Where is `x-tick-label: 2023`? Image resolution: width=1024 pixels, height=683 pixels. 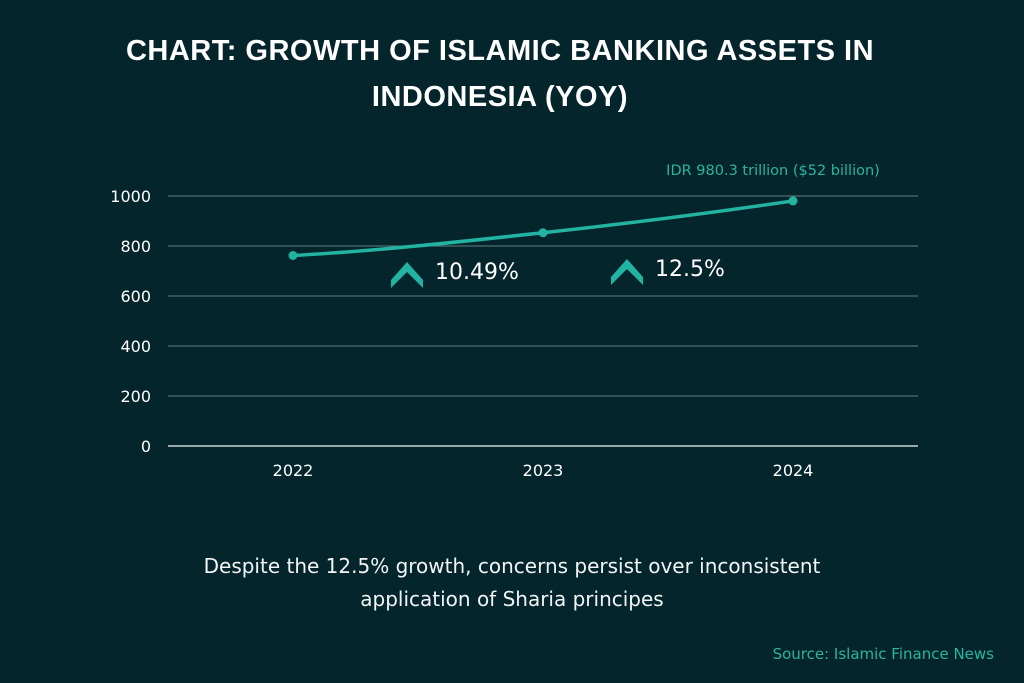
x-tick-label: 2023 is located at coordinates (543, 470).